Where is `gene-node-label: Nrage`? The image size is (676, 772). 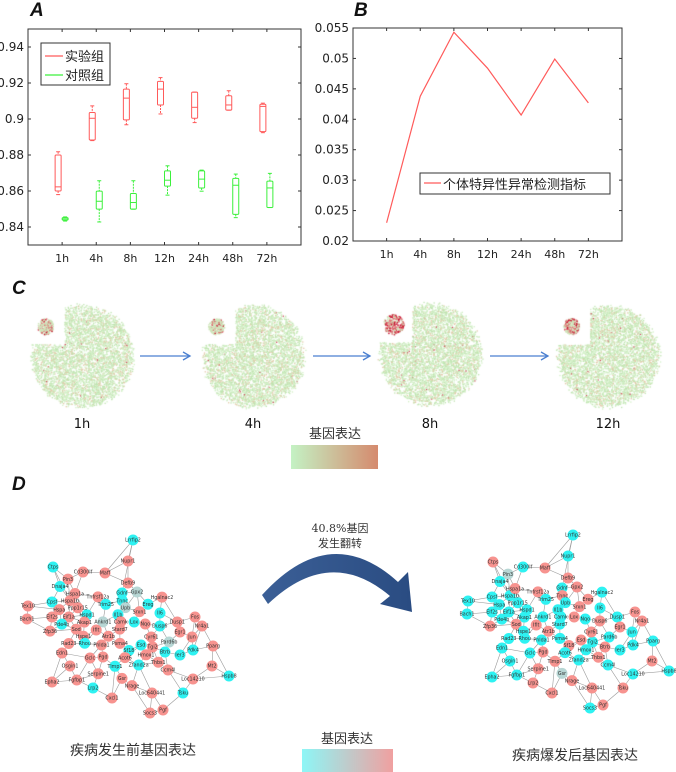 gene-node-label: Nrage is located at coordinates (132, 686).